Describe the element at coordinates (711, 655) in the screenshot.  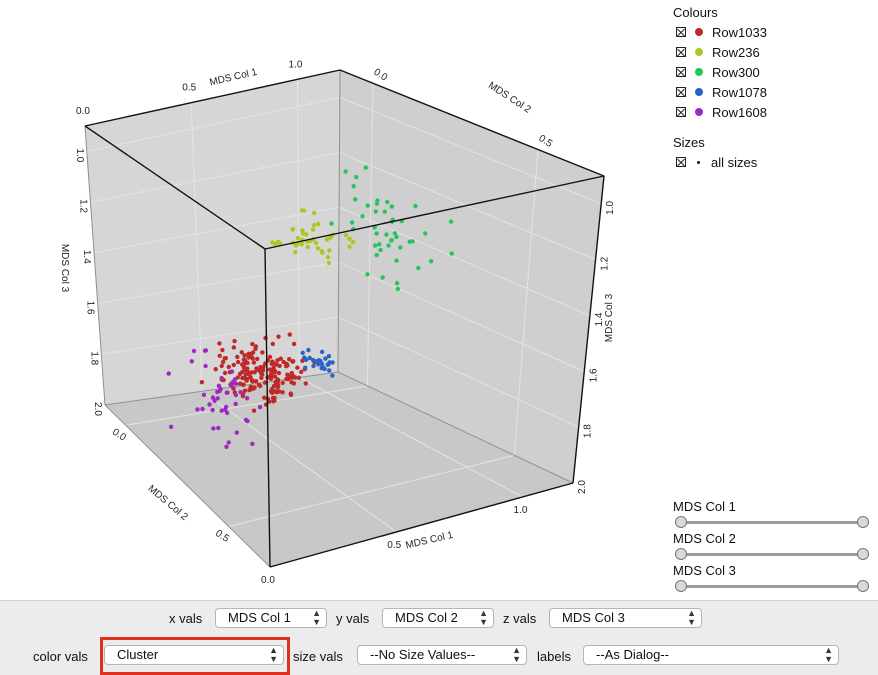
I see `labels-select: --As Dialog-- ▲ ▼` at that location.